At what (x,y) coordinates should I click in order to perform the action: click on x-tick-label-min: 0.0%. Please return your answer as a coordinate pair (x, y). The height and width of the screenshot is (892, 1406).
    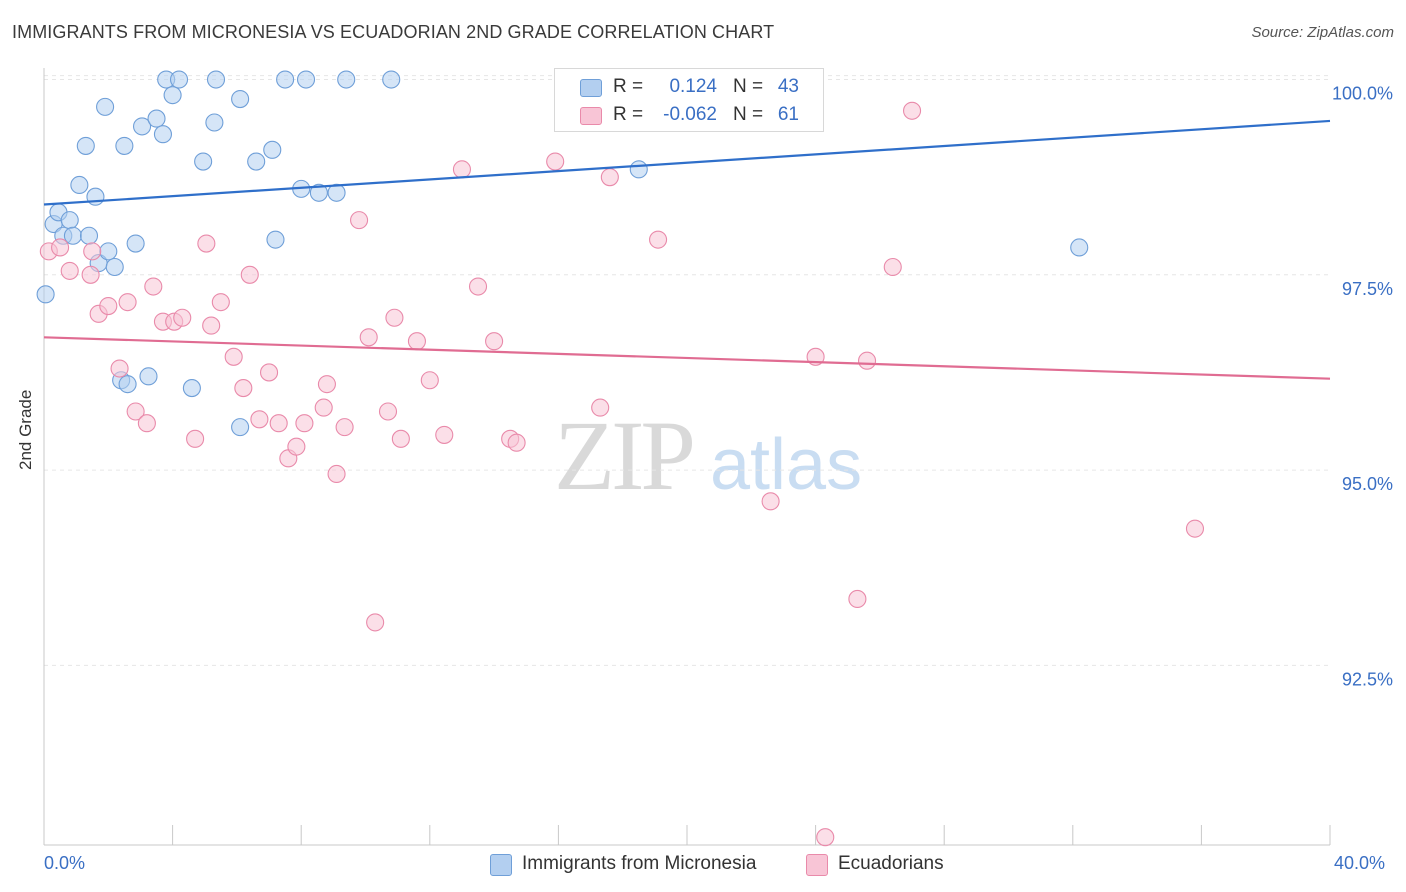
    Looking at the image, I should click on (65, 863).